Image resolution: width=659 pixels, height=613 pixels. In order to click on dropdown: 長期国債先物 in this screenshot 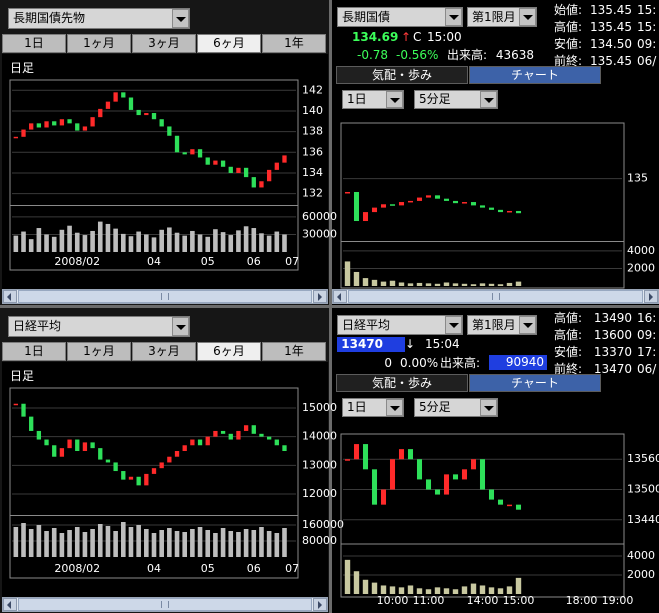, I will do `click(99, 18)`.